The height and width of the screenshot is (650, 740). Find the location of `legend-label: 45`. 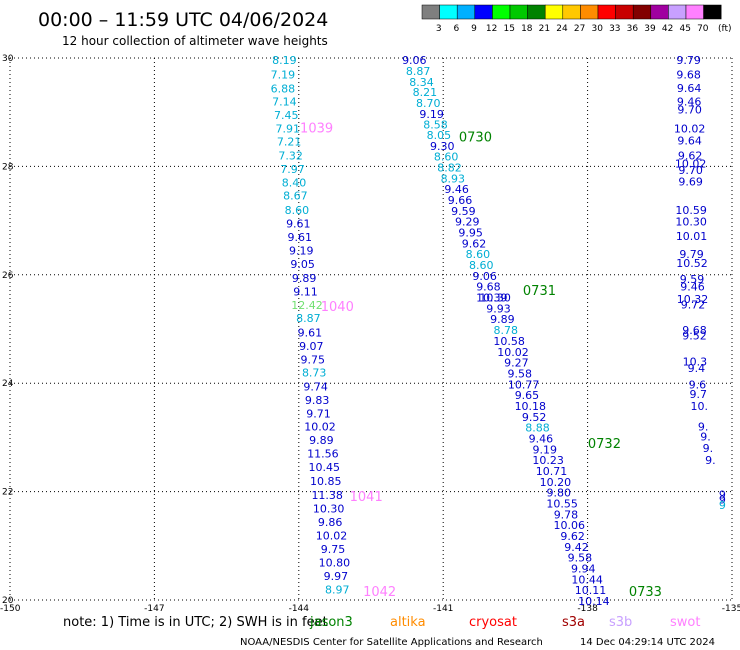

legend-label: 45 is located at coordinates (684, 29).